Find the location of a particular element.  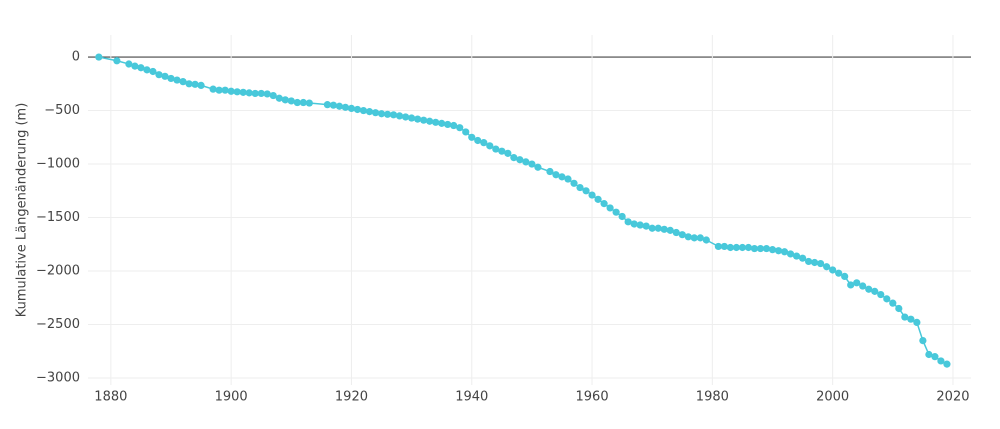

x-tick-label: 1920 is located at coordinates (351, 397).